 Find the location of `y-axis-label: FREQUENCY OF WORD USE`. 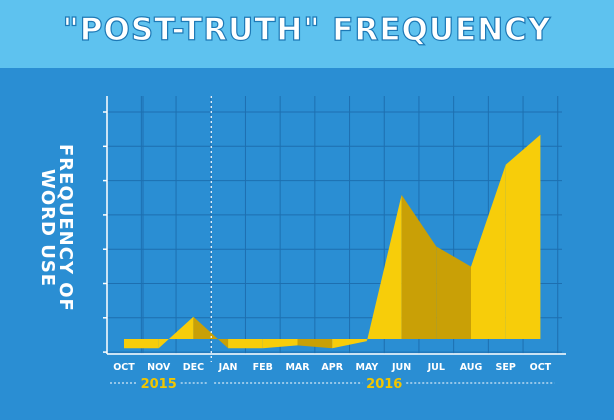

y-axis-label: FREQUENCY OF WORD USE is located at coordinates (56, 228).